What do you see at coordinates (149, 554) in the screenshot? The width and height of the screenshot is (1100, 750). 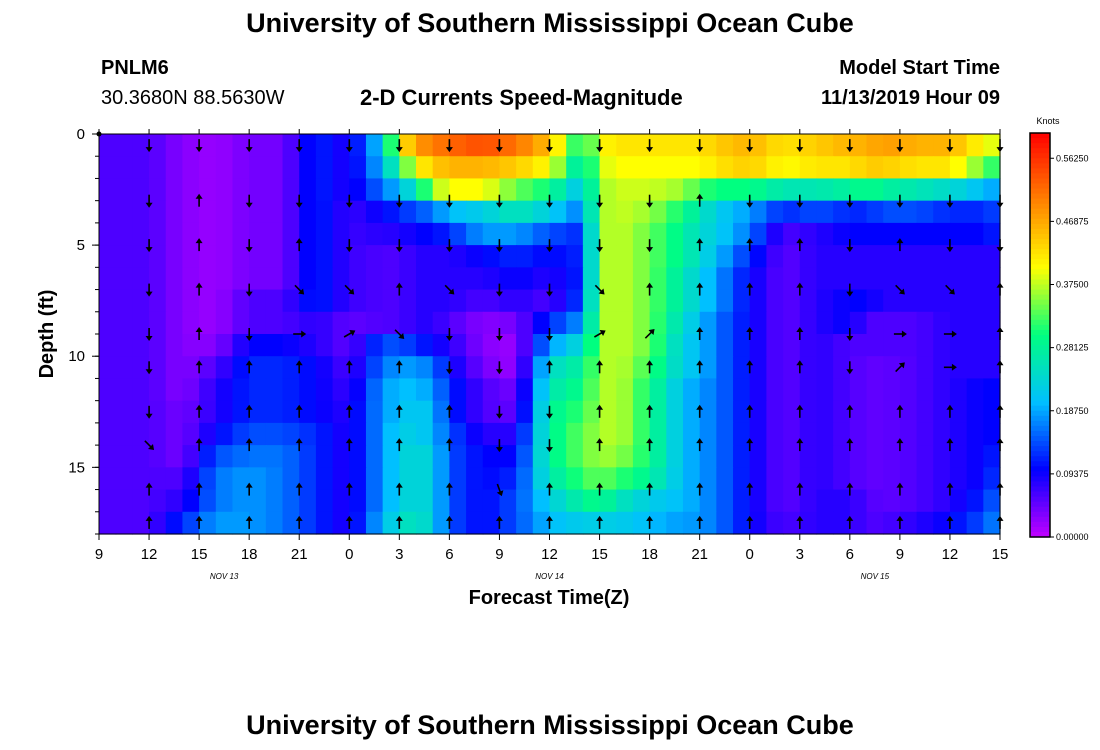 I see `x-tick-label: 12` at bounding box center [149, 554].